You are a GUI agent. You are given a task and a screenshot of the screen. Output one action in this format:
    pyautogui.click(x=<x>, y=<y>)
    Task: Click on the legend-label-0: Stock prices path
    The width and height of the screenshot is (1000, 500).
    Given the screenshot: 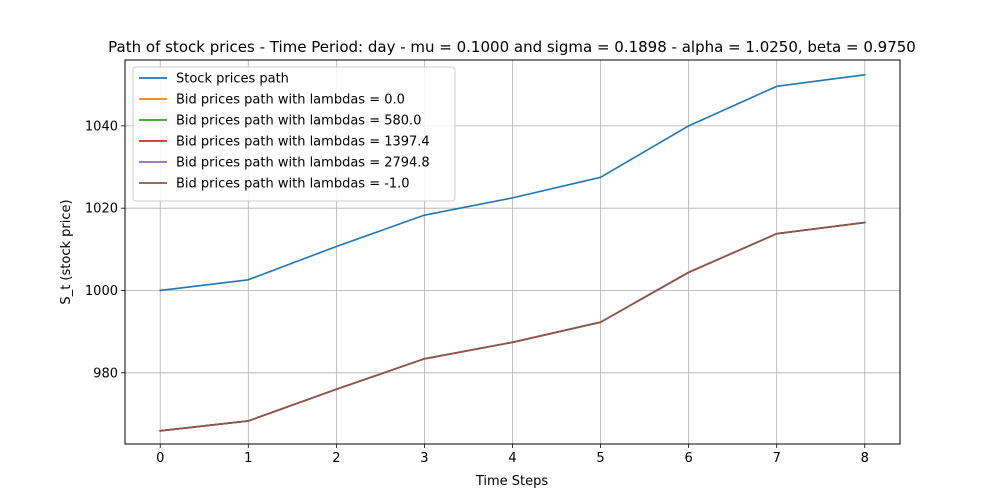 What is the action you would take?
    pyautogui.click(x=232, y=79)
    